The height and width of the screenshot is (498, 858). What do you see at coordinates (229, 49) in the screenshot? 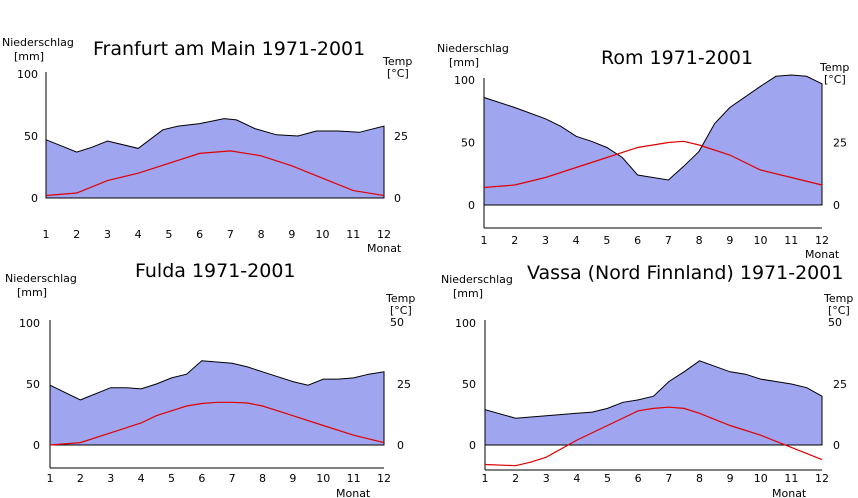
I see `chart-title: Franfurt am Main 1971-2001` at bounding box center [229, 49].